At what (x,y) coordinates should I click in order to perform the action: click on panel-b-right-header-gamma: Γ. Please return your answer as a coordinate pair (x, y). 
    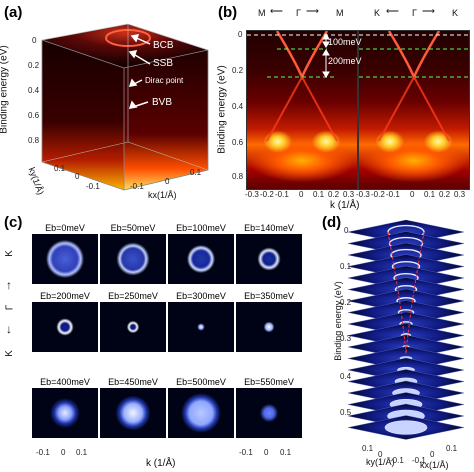
    Looking at the image, I should click on (414, 13).